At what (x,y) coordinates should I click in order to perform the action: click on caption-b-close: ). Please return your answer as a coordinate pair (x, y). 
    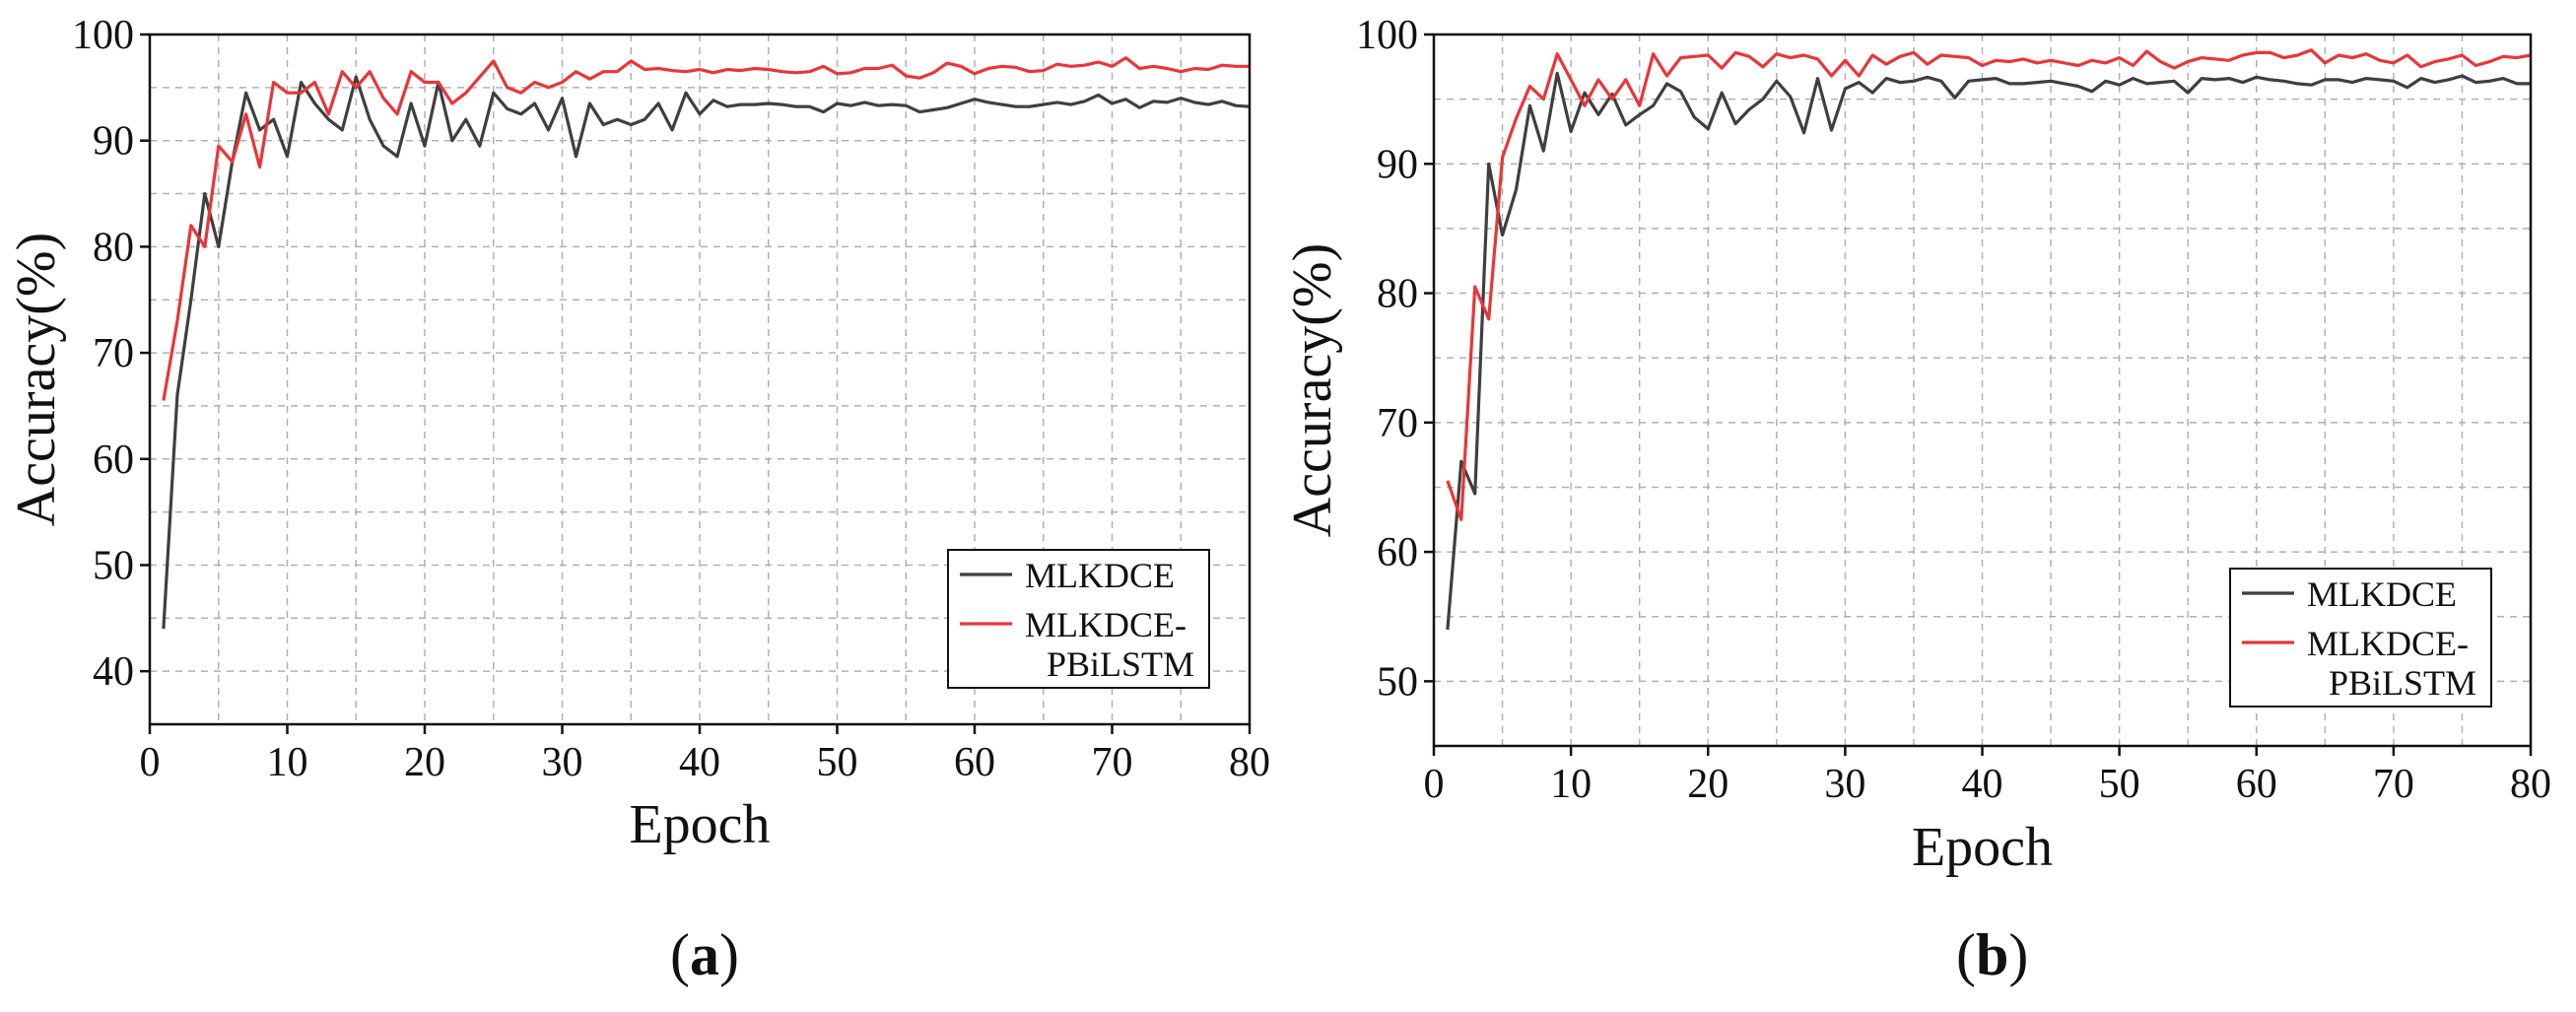
    Looking at the image, I should click on (2019, 954).